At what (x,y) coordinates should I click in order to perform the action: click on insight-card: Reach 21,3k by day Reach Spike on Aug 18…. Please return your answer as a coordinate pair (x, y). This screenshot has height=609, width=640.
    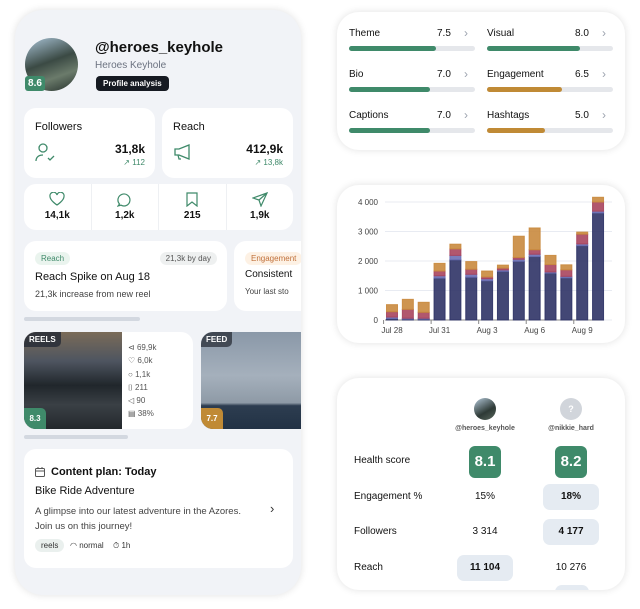
    Looking at the image, I should click on (125, 276).